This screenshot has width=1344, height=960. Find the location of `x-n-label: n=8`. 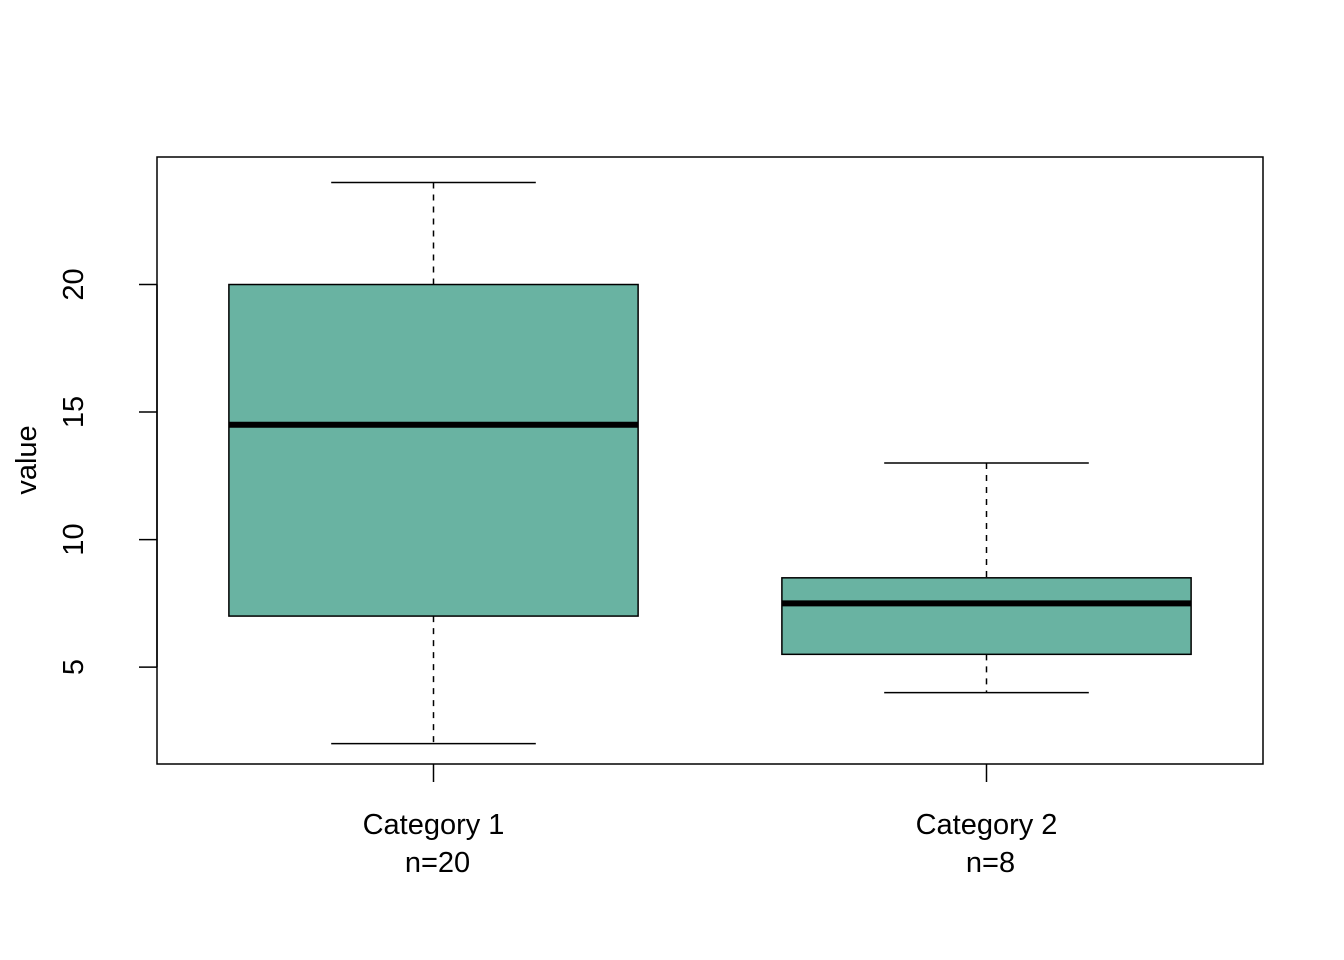

x-n-label: n=8 is located at coordinates (990, 863).